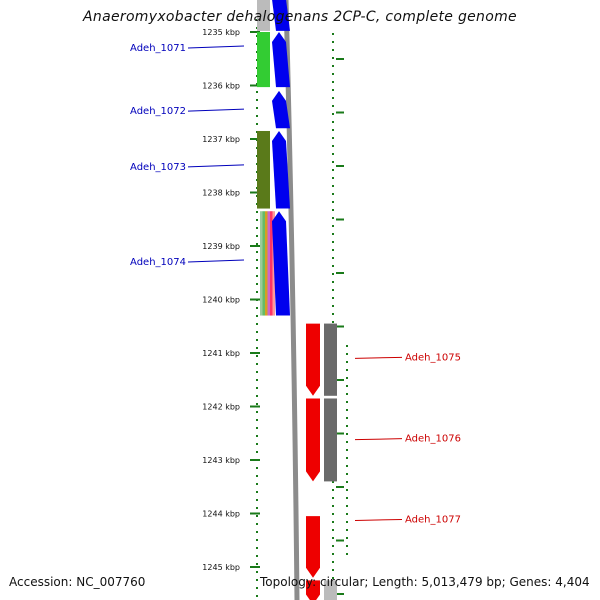 This screenshot has height=600, width=600. What do you see at coordinates (281, 60) in the screenshot?
I see `gene-adeh-1071-arrow` at bounding box center [281, 60].